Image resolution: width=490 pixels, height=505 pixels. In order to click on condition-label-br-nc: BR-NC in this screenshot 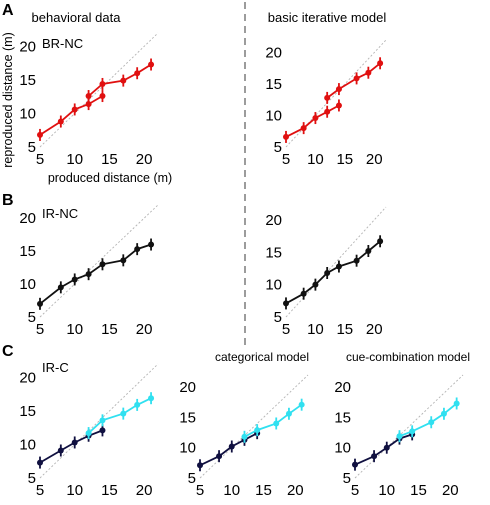, I will do `click(62, 43)`.